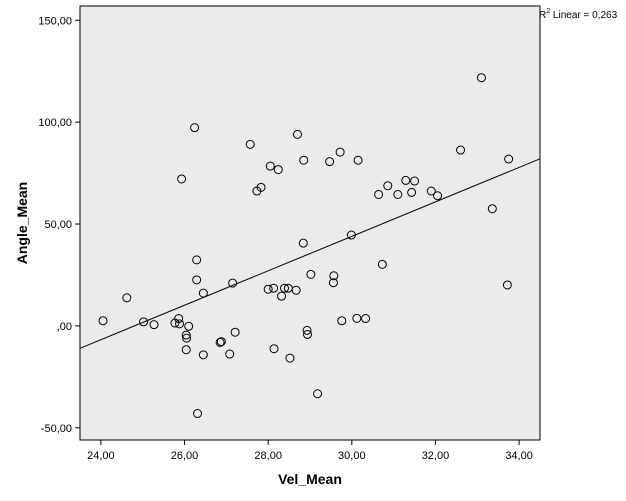  I want to click on x-axis-title: Vel_Mean, so click(310, 479).